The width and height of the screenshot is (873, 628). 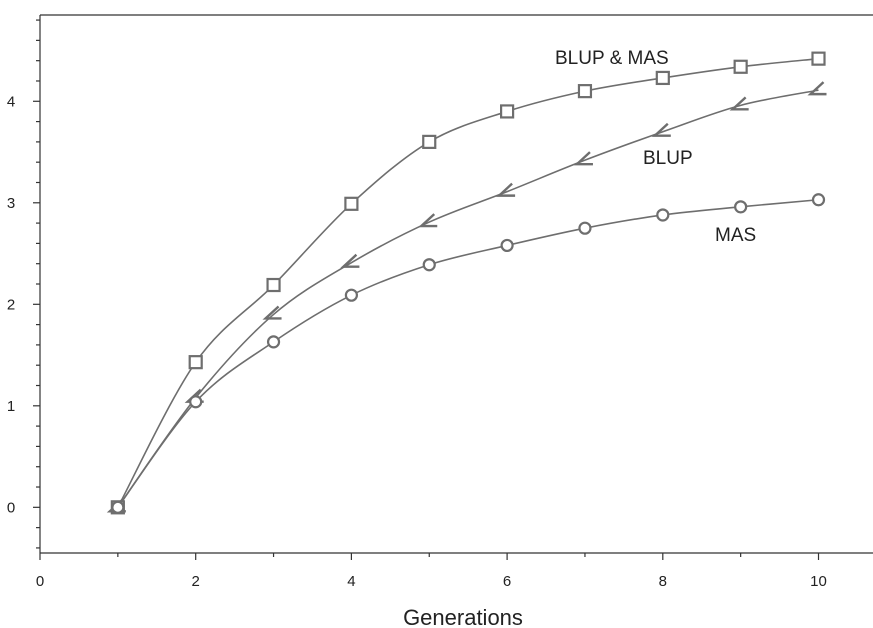 I want to click on x-tick-label-0: 0, so click(x=40, y=581).